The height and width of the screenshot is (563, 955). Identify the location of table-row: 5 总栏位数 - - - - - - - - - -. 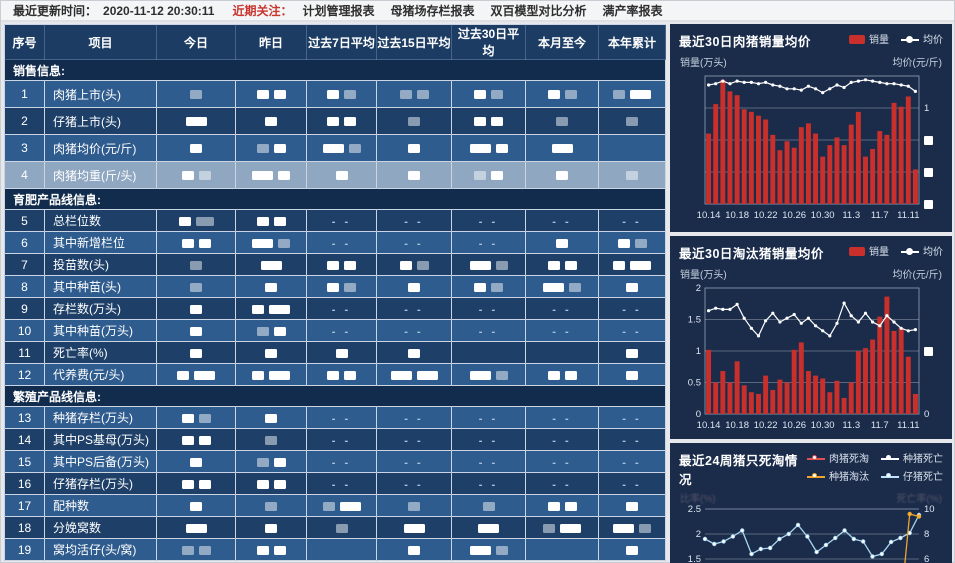
(335, 220).